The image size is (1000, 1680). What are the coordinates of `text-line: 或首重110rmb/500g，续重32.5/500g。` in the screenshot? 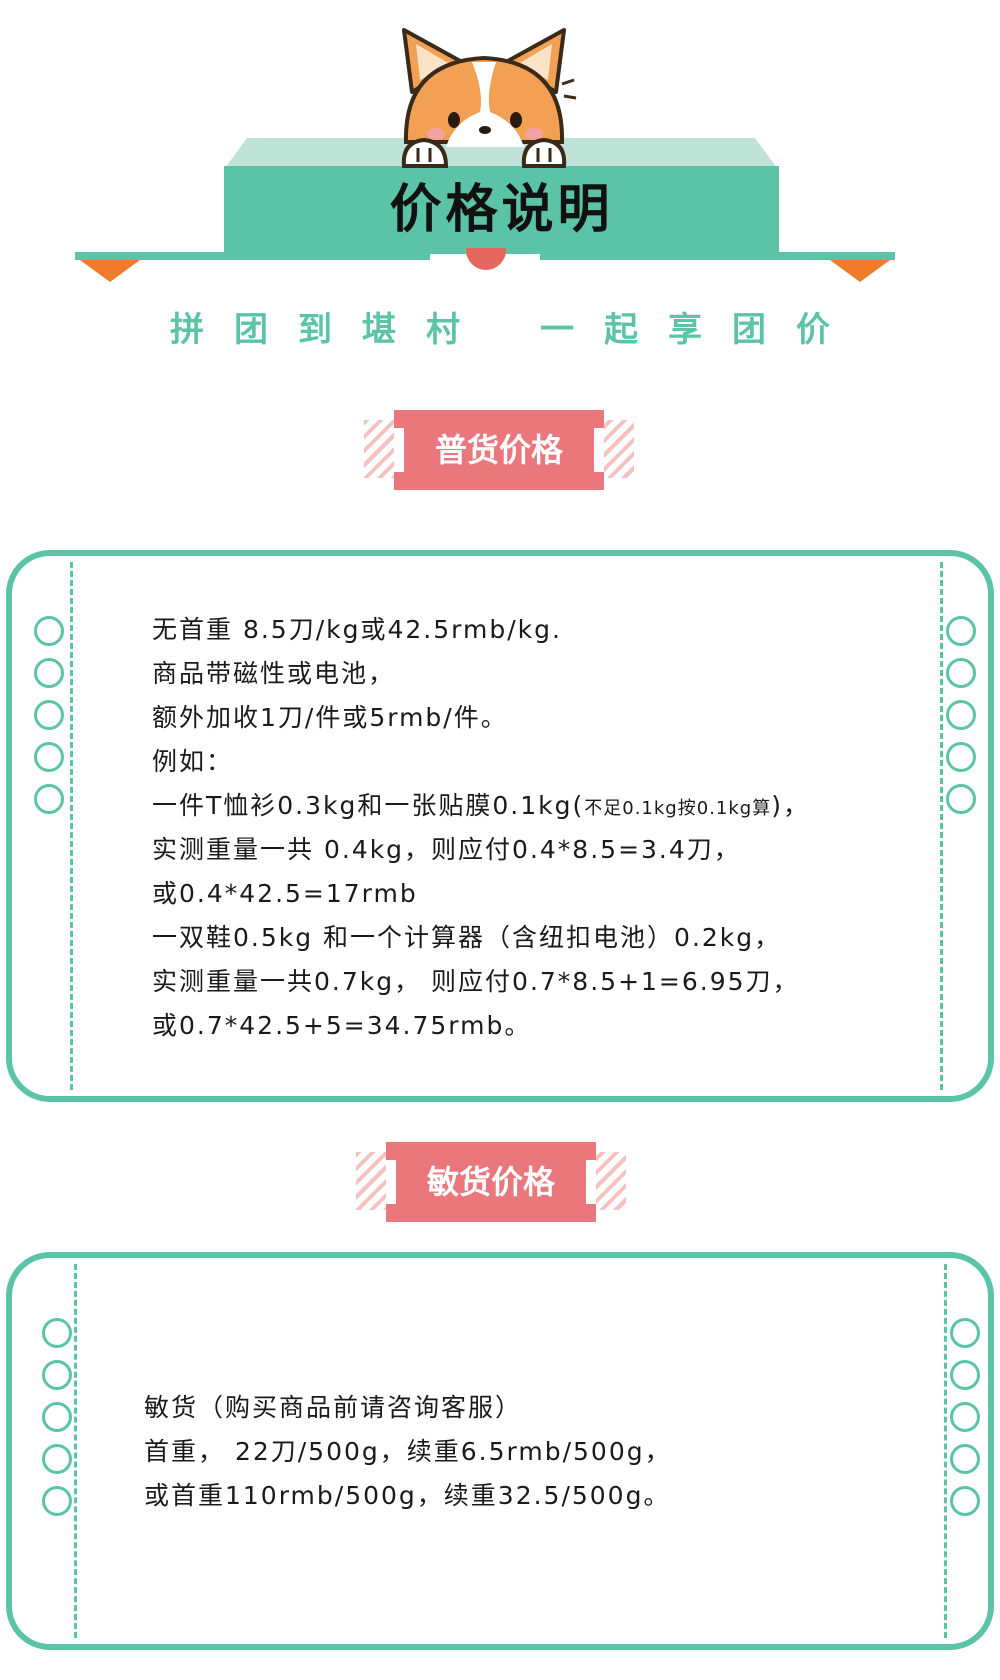 It's located at (407, 1495).